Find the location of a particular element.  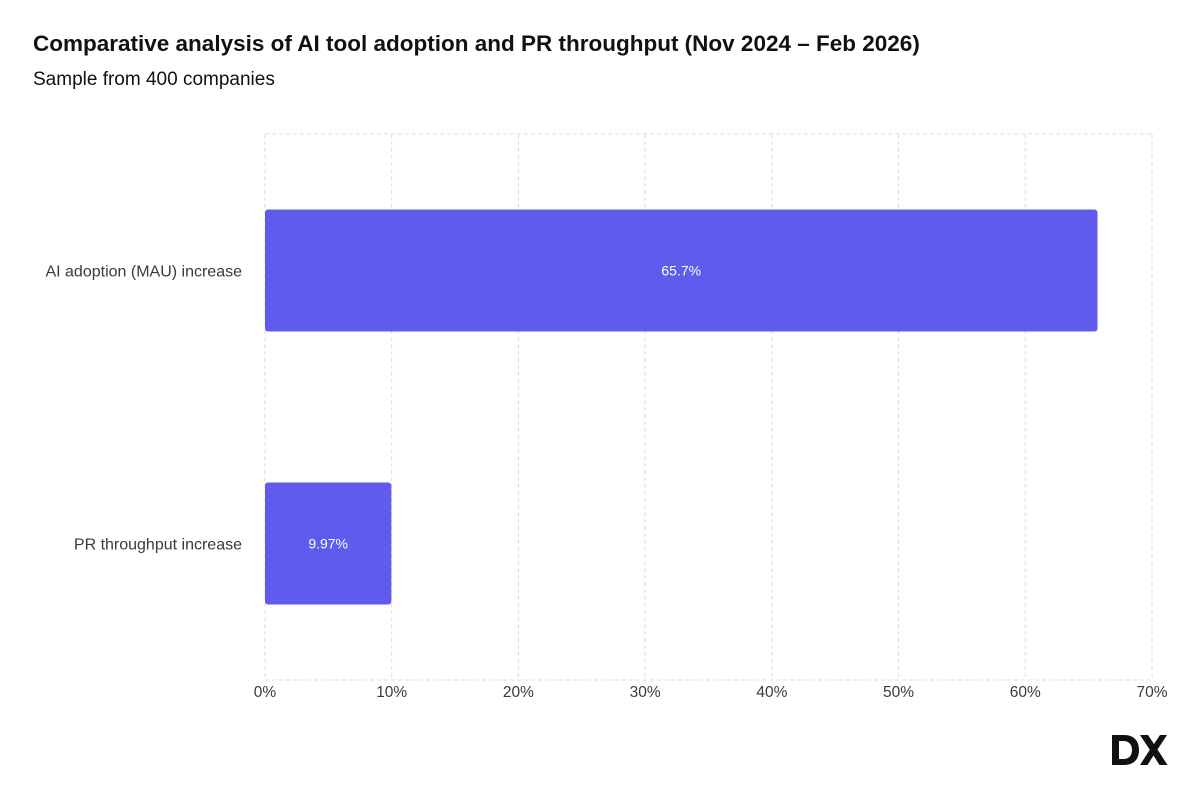

bar-data-label: 9.97% is located at coordinates (328, 544).